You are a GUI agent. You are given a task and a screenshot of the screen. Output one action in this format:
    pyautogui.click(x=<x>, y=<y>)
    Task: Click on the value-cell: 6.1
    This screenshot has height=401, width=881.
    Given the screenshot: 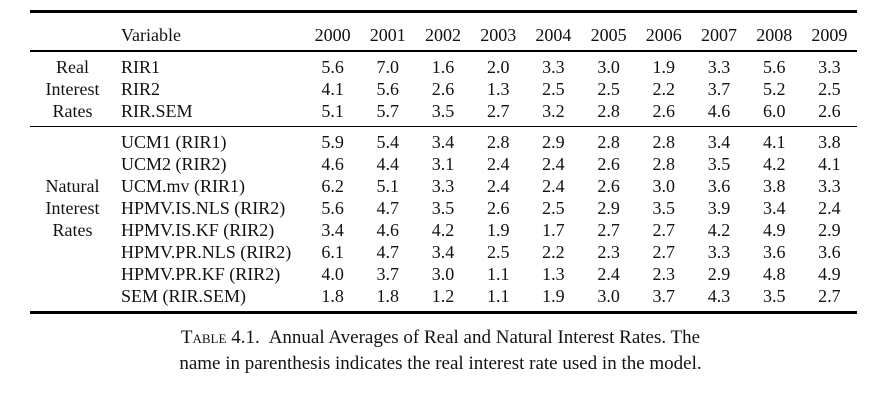 What is the action you would take?
    pyautogui.click(x=332, y=252)
    